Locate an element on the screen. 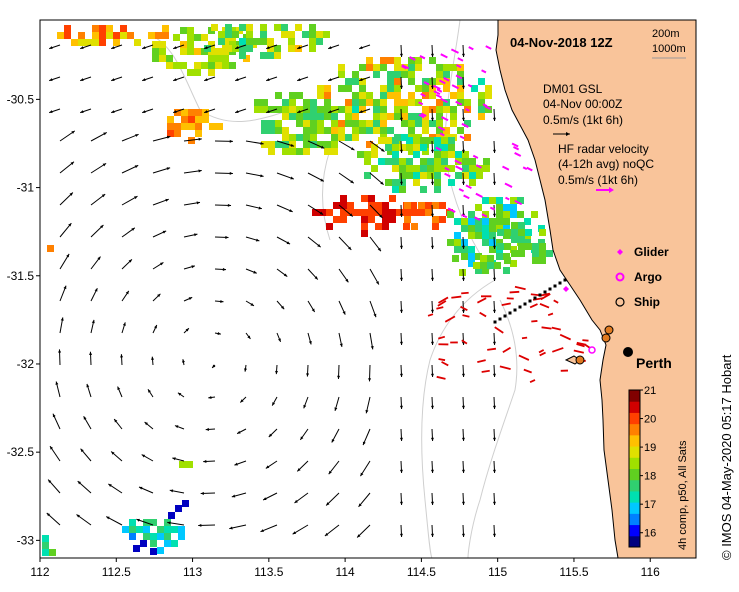 The height and width of the screenshot is (592, 739). contour-200m-south is located at coordinates (492, 428).